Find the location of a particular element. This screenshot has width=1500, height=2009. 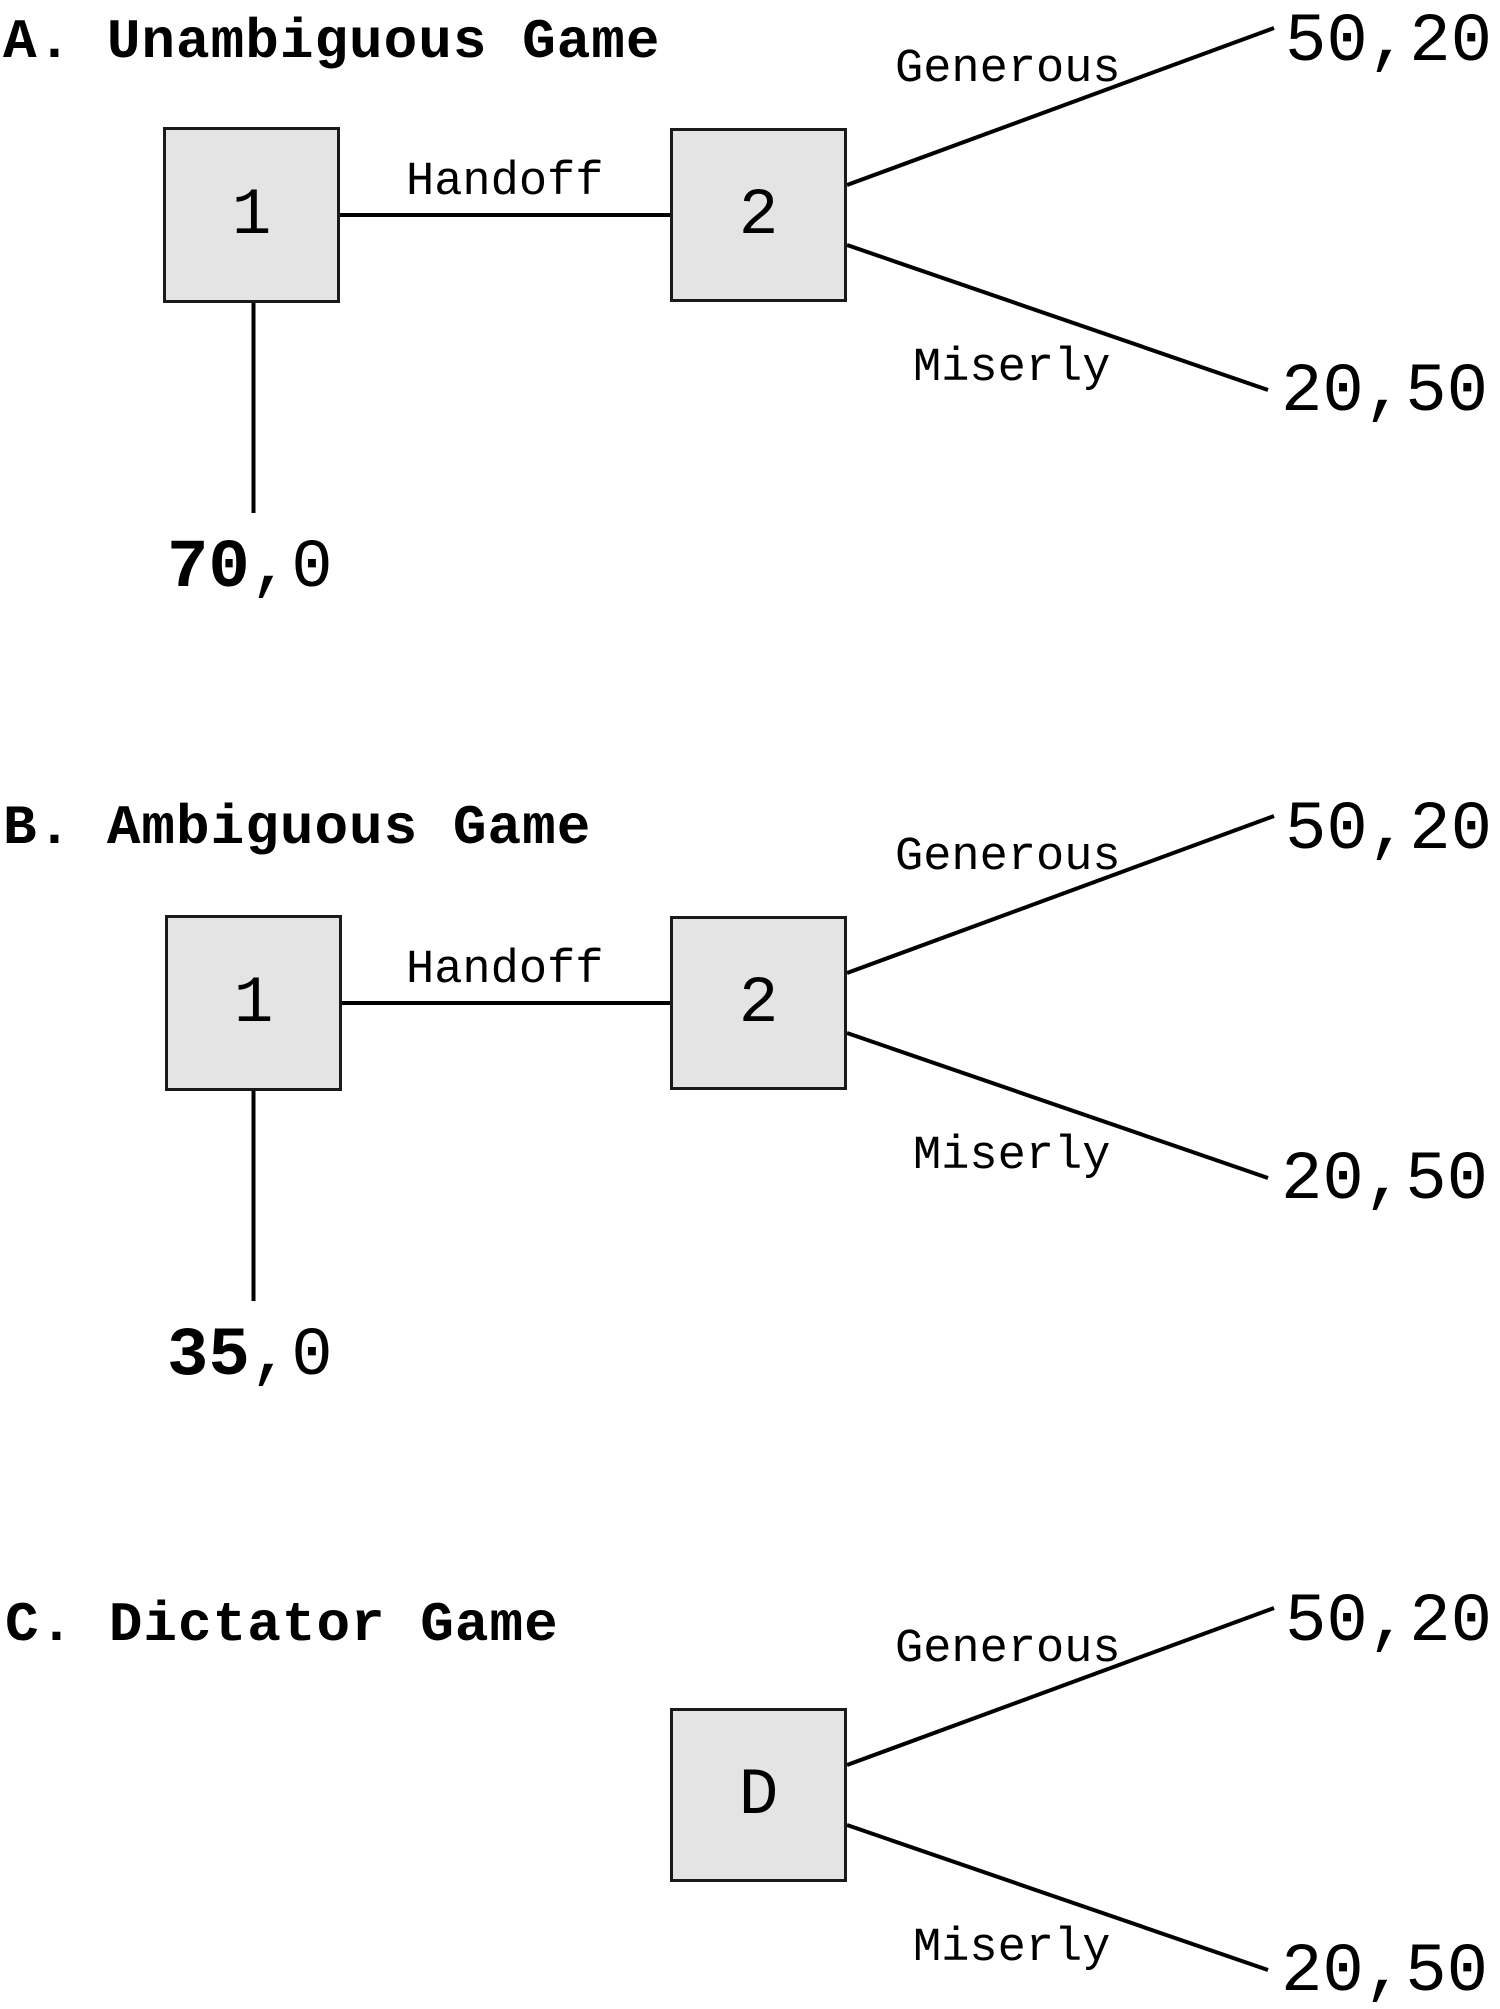

generous-edge-b is located at coordinates (1060, 894).